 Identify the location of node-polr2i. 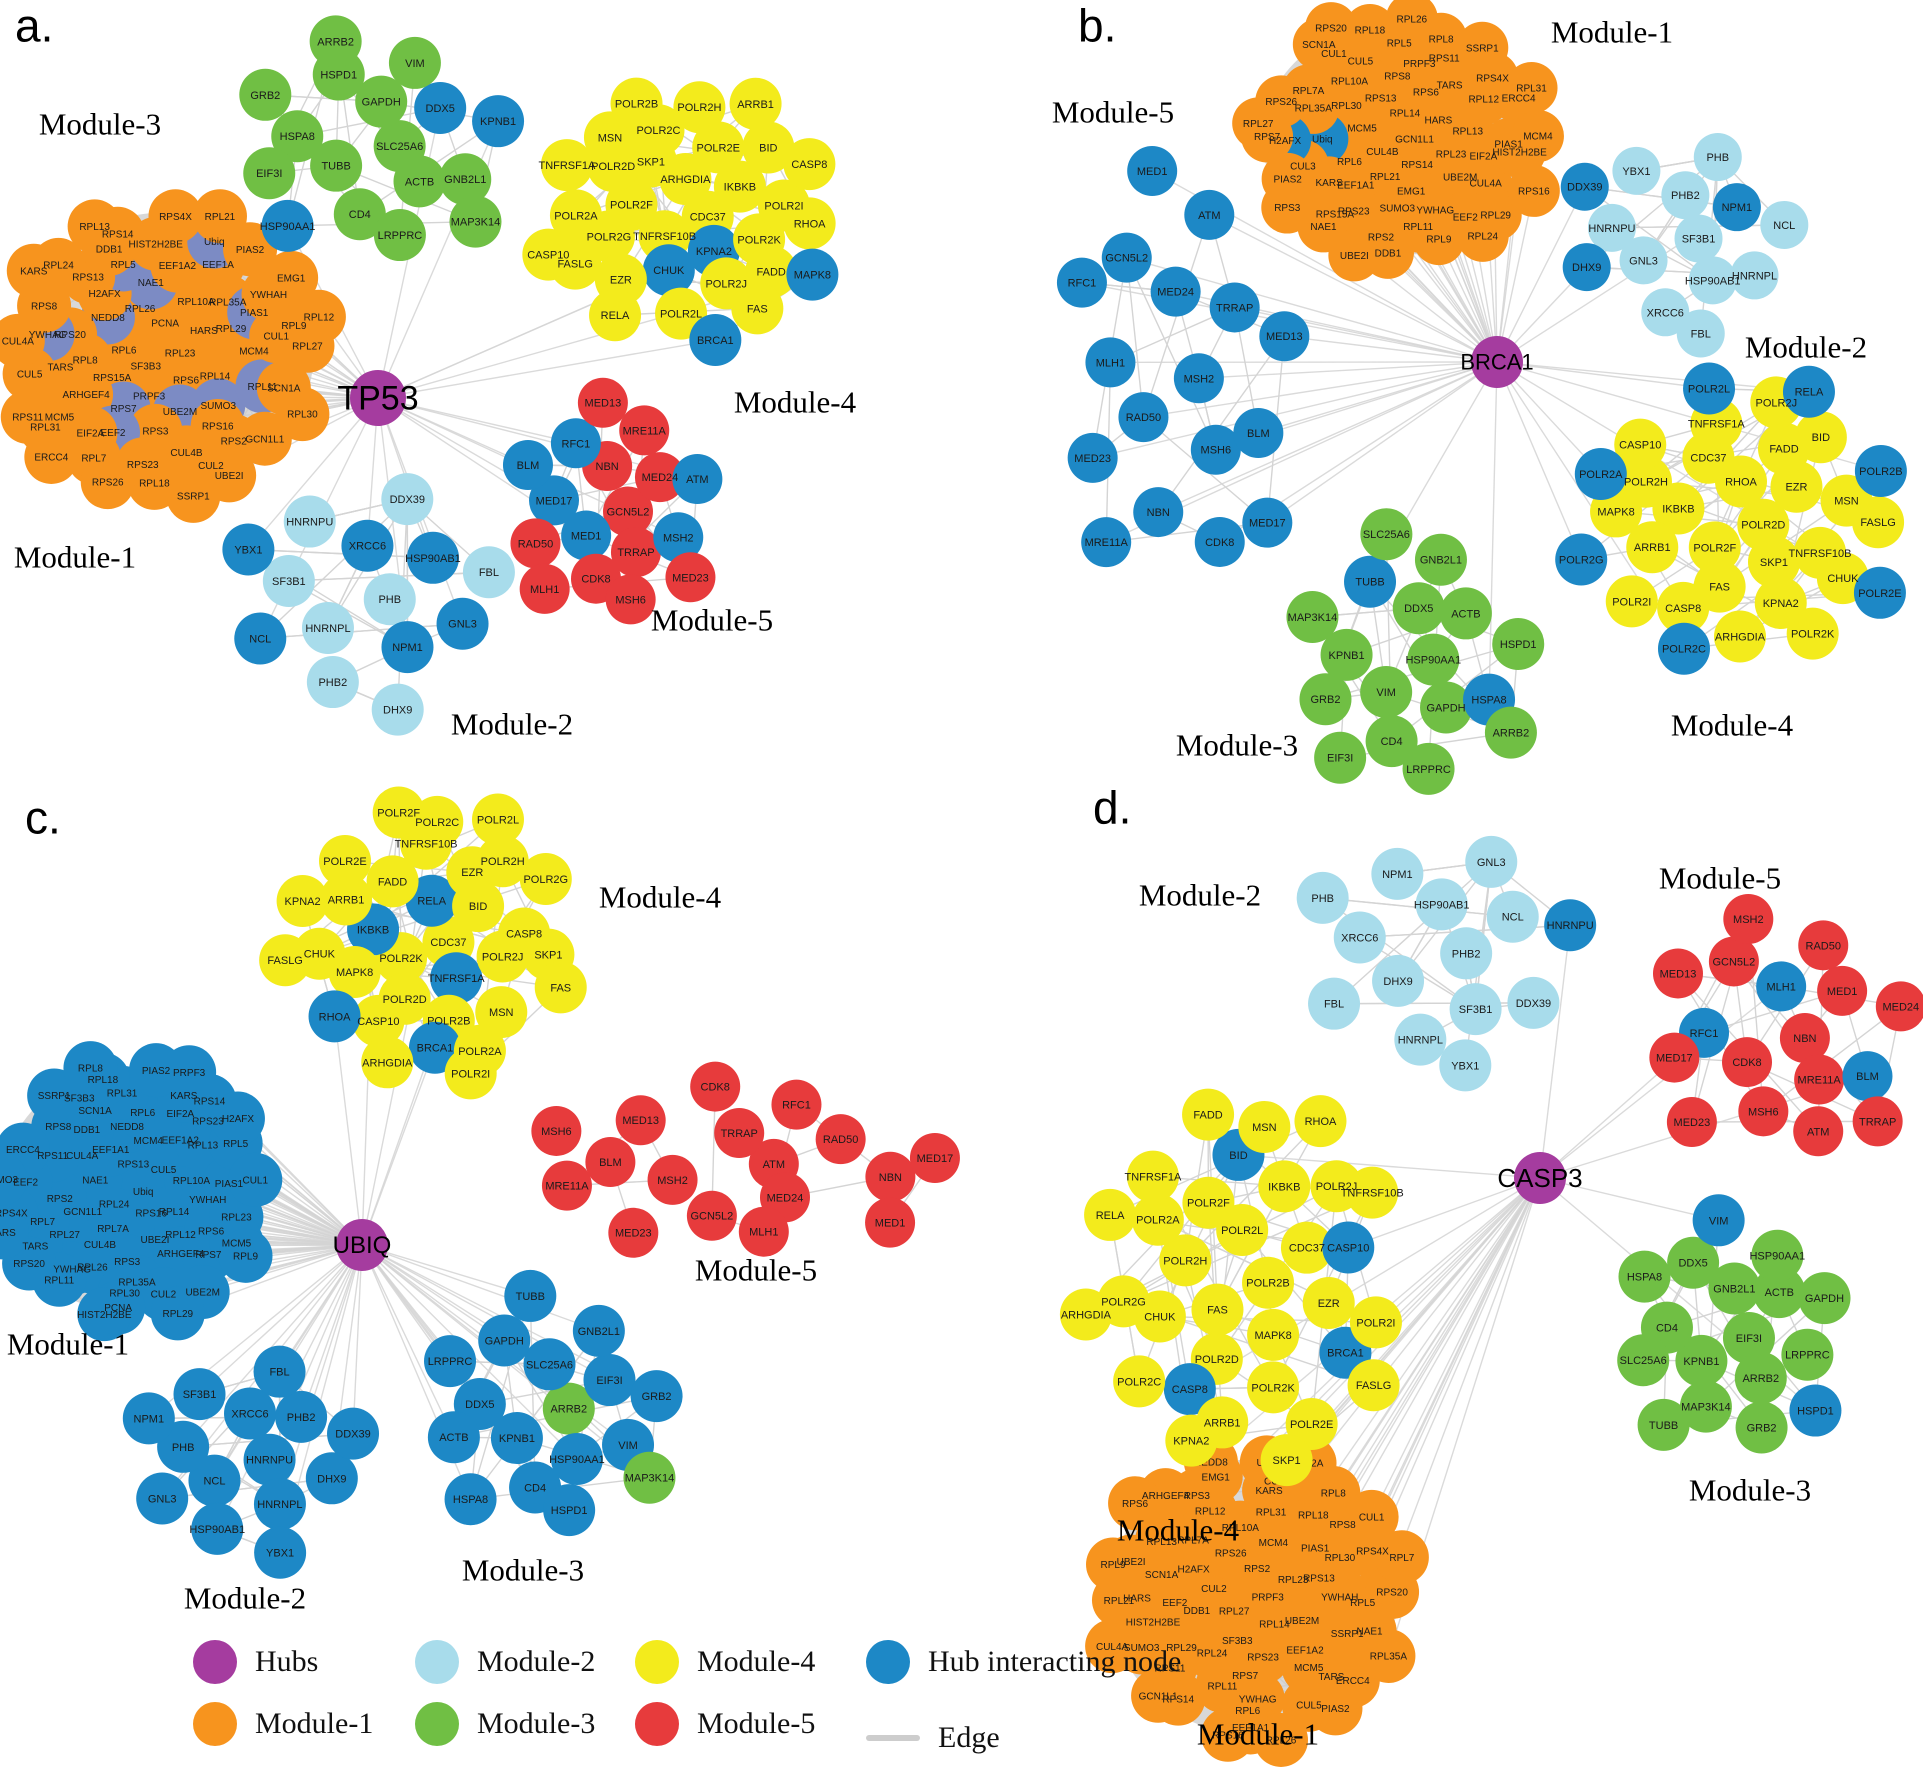
(1375, 1322).